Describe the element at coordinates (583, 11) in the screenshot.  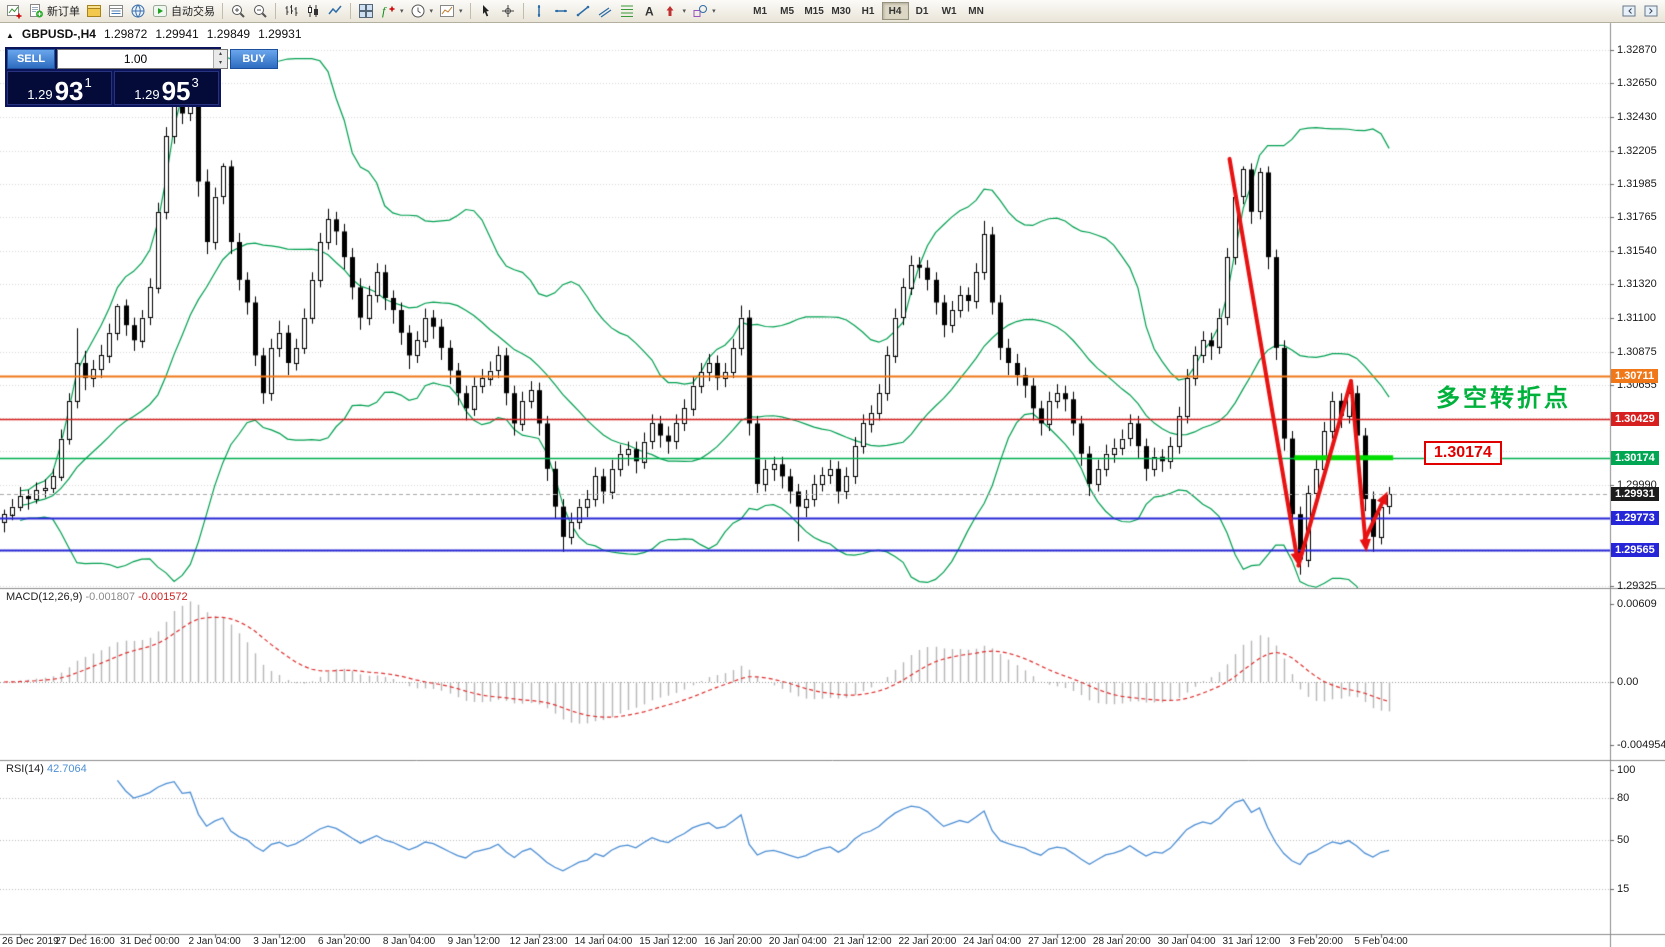
I see `trendline-button` at that location.